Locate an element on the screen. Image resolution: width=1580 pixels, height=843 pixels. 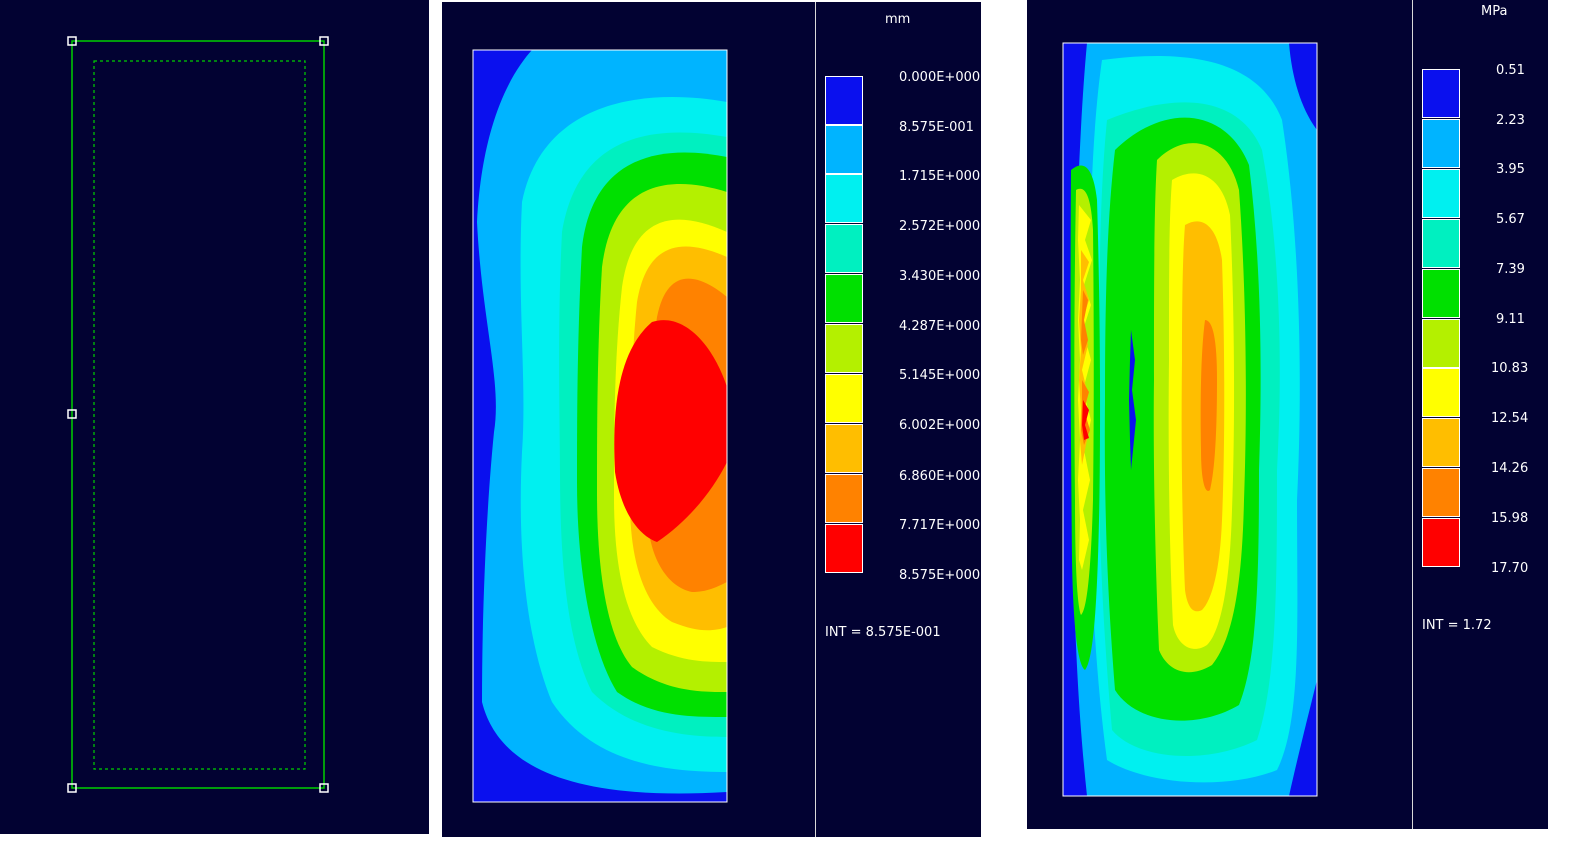
displacement-plot-frame is located at coordinates (600, 426).